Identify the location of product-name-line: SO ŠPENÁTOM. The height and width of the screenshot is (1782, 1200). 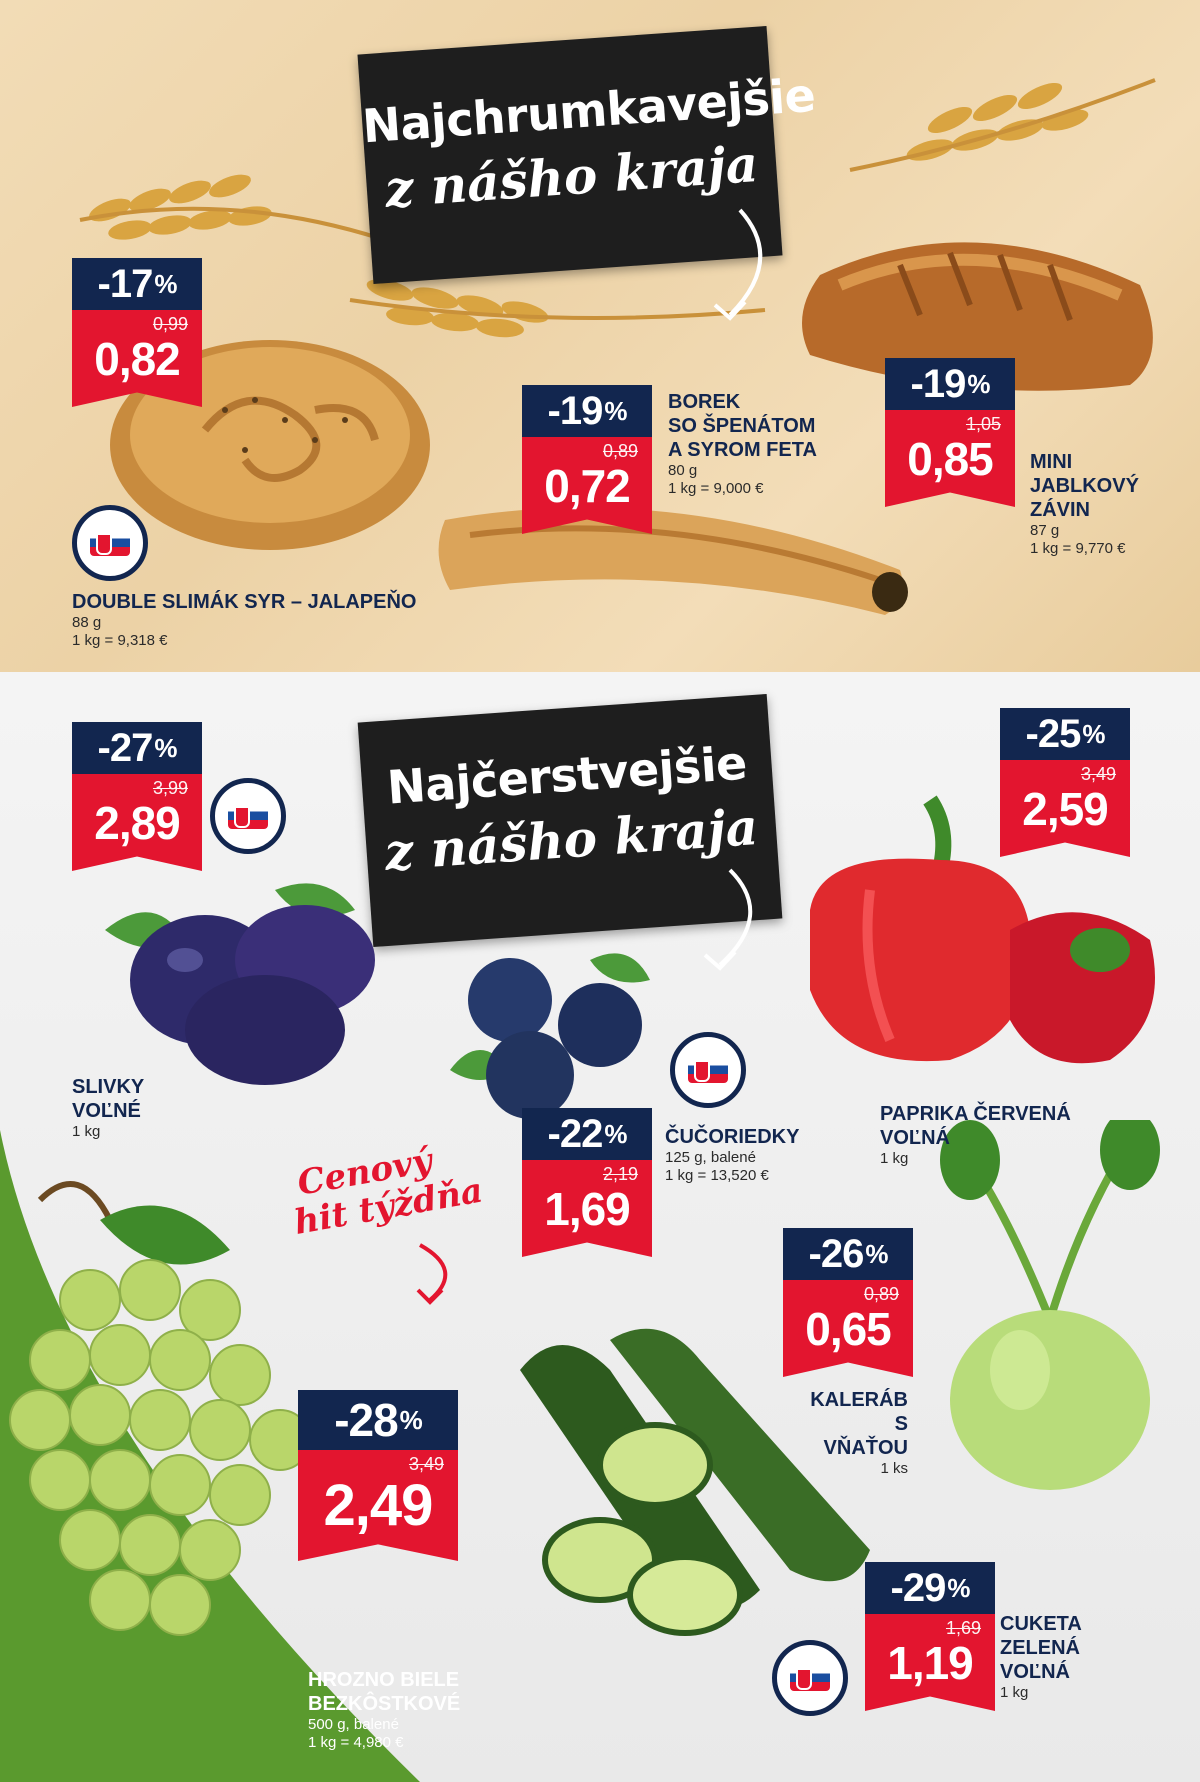
(742, 426).